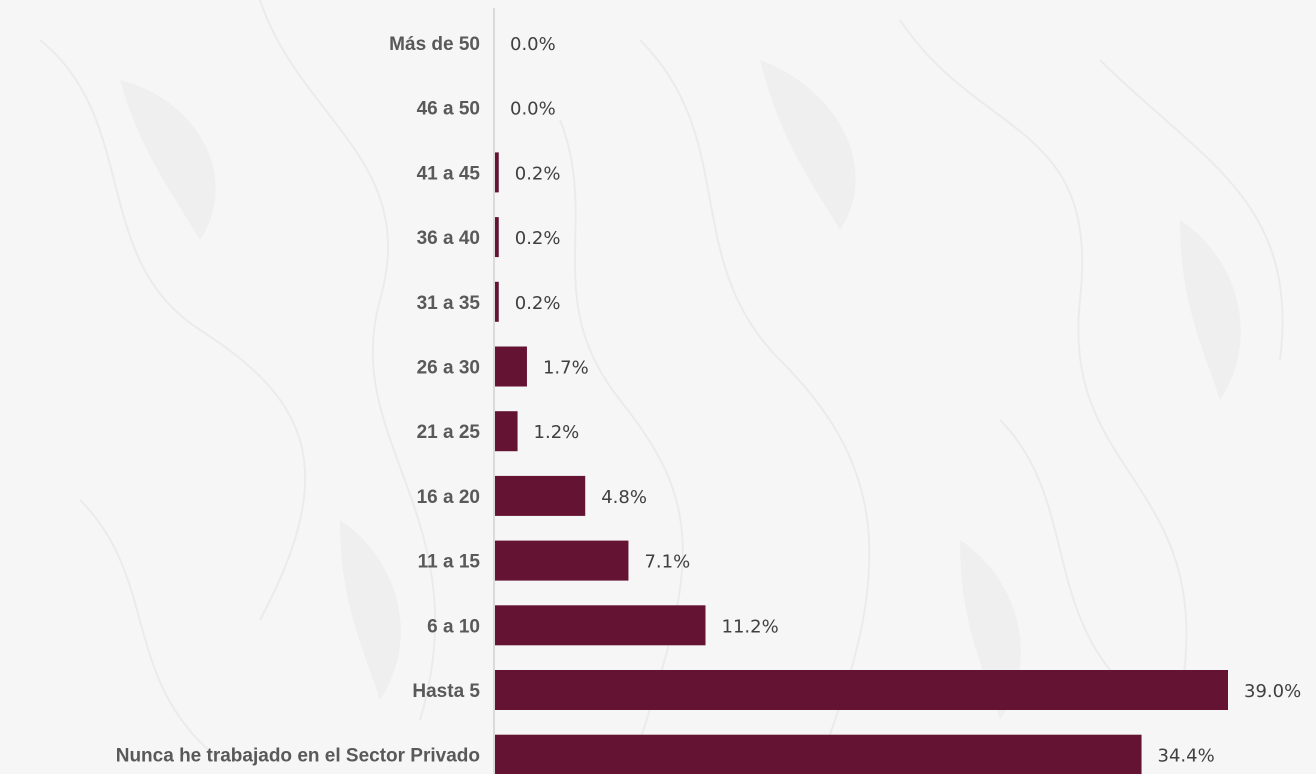  What do you see at coordinates (624, 497) in the screenshot?
I see `value-label-7: 4.8%` at bounding box center [624, 497].